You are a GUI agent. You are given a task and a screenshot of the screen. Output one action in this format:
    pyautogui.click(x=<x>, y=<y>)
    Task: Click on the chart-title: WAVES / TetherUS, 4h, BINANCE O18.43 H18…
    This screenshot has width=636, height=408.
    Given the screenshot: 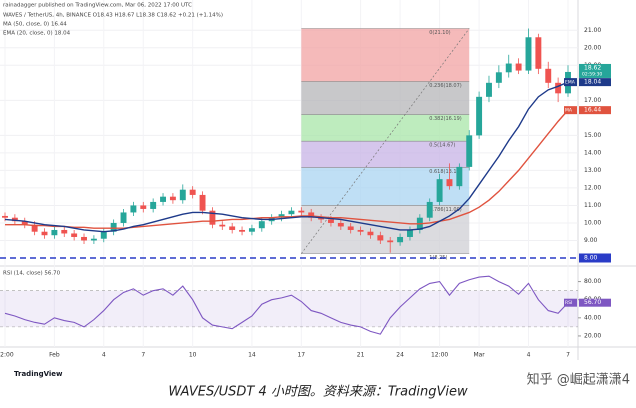 What is the action you would take?
    pyautogui.click(x=113, y=16)
    